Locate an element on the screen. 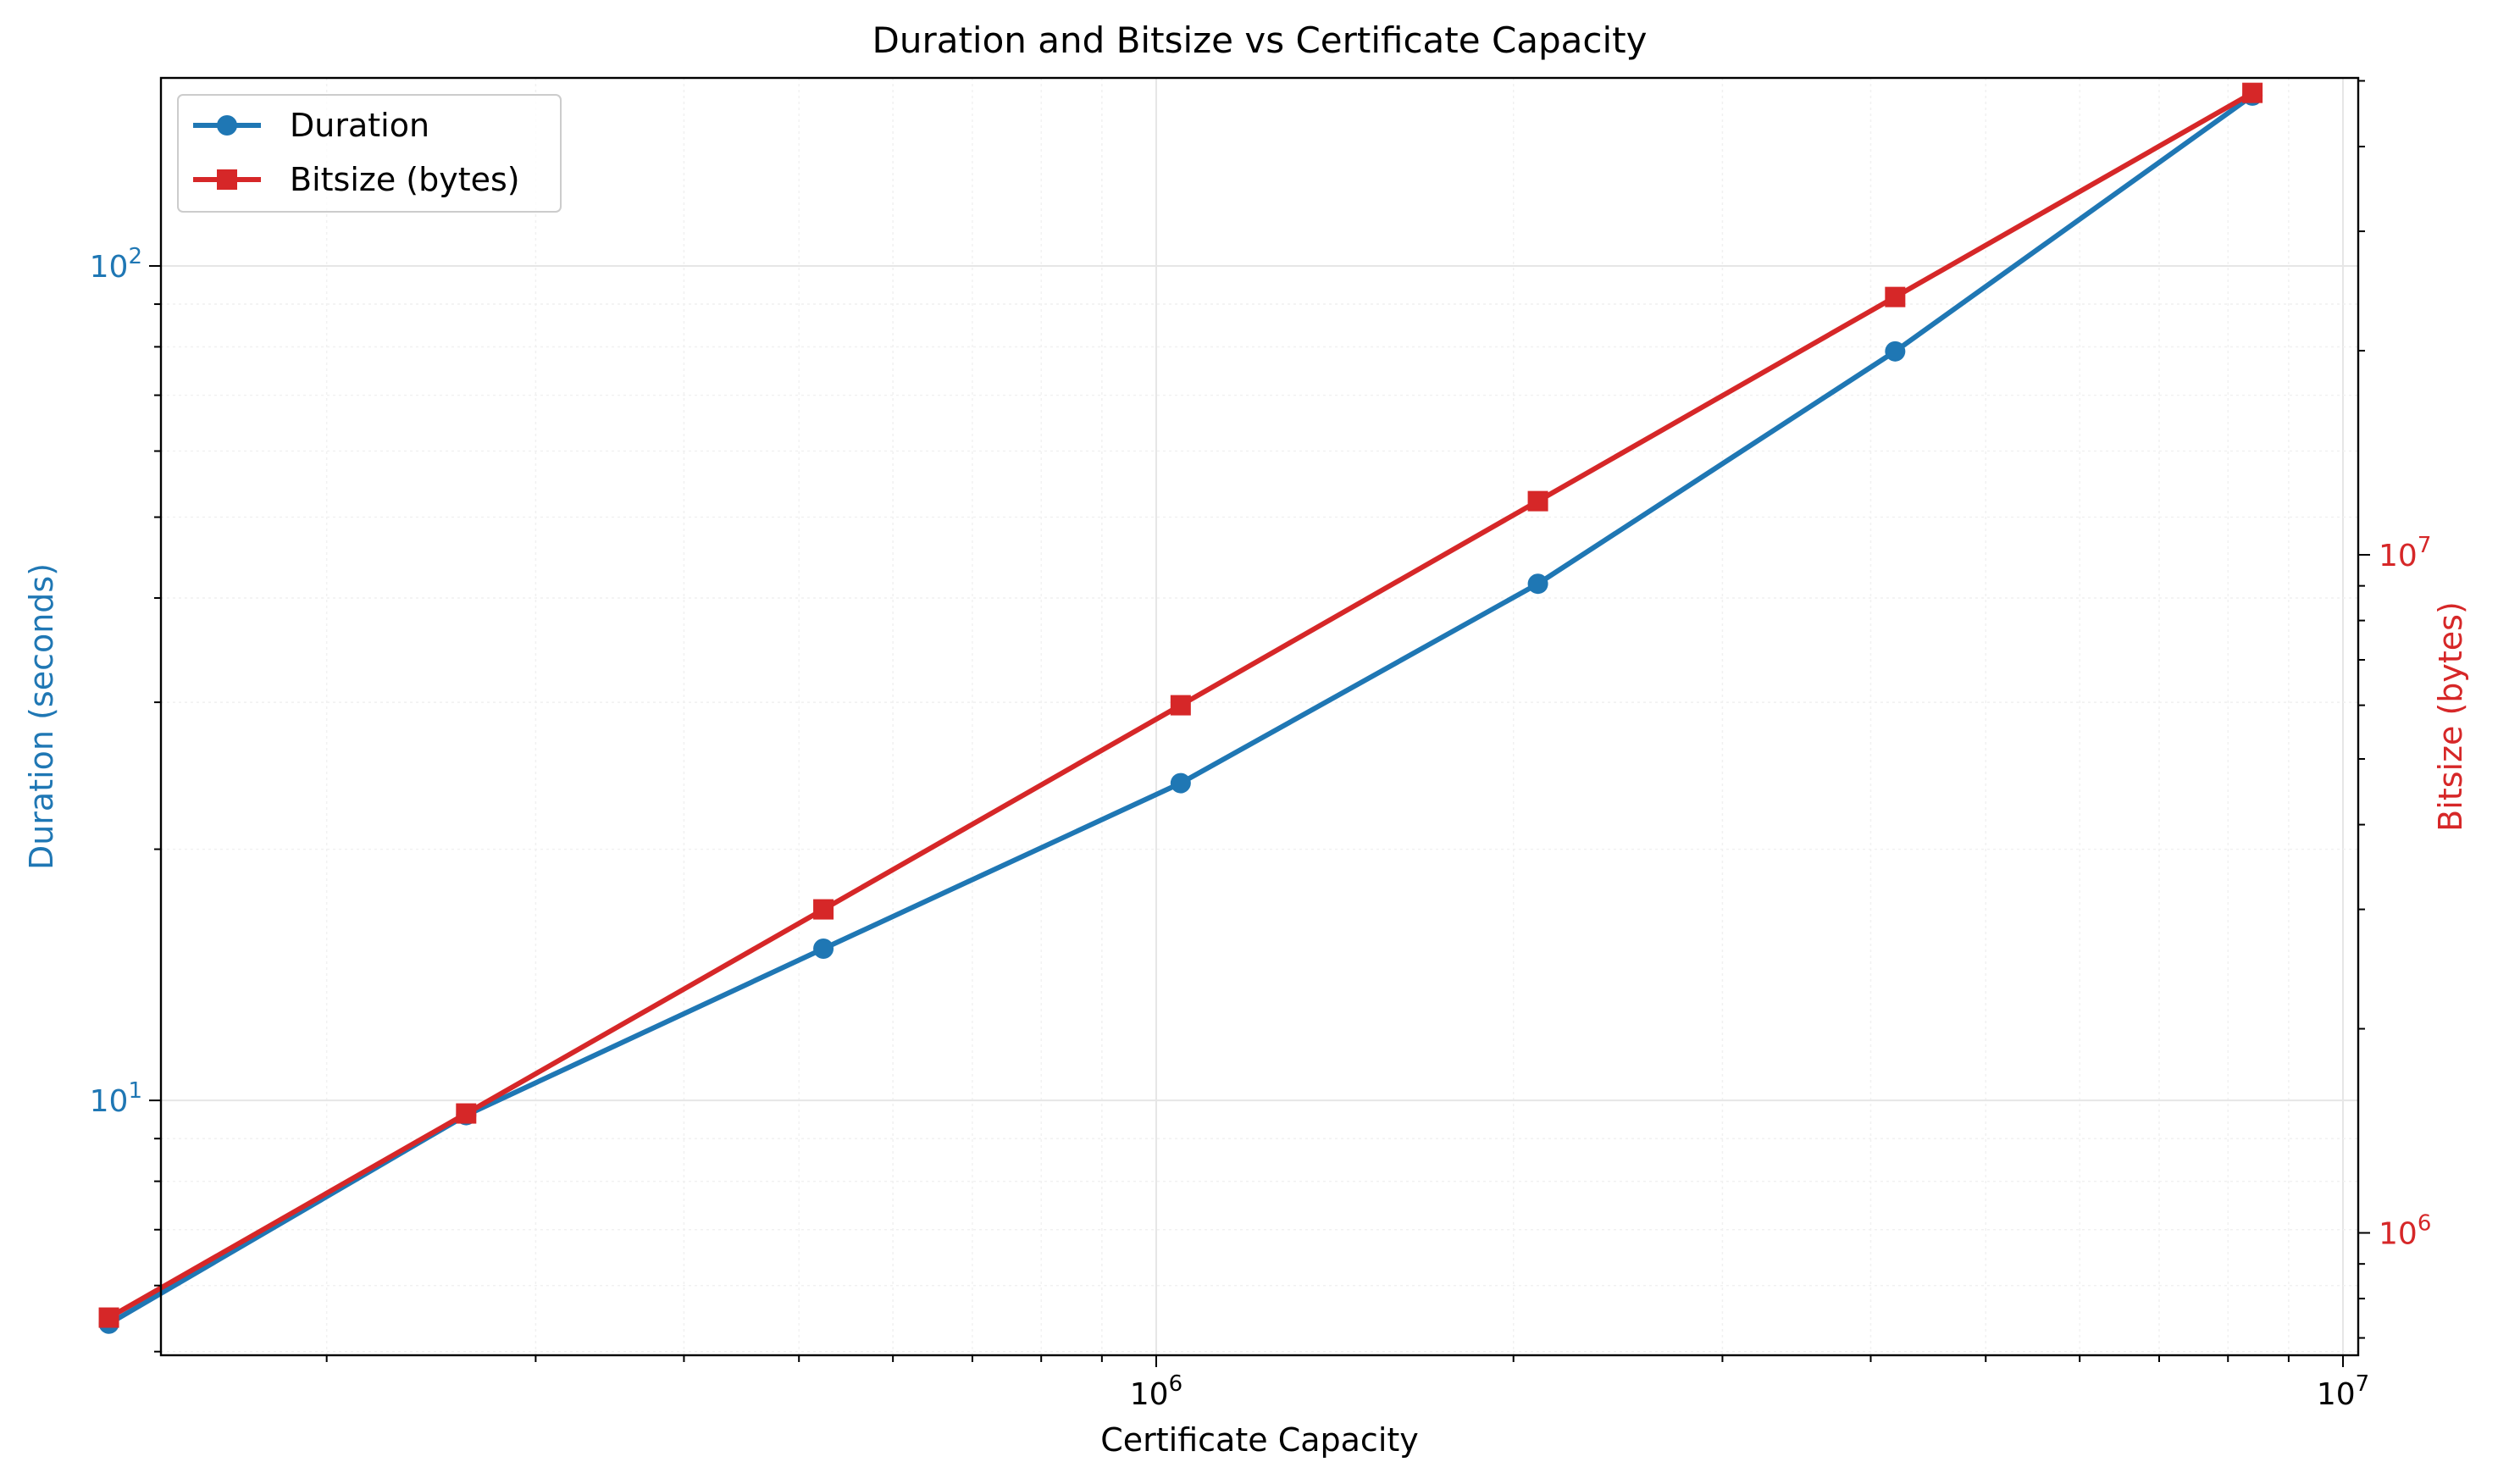 This screenshot has height=1484, width=2509. legend: Duration Bitsize (bytes) is located at coordinates (370, 153).